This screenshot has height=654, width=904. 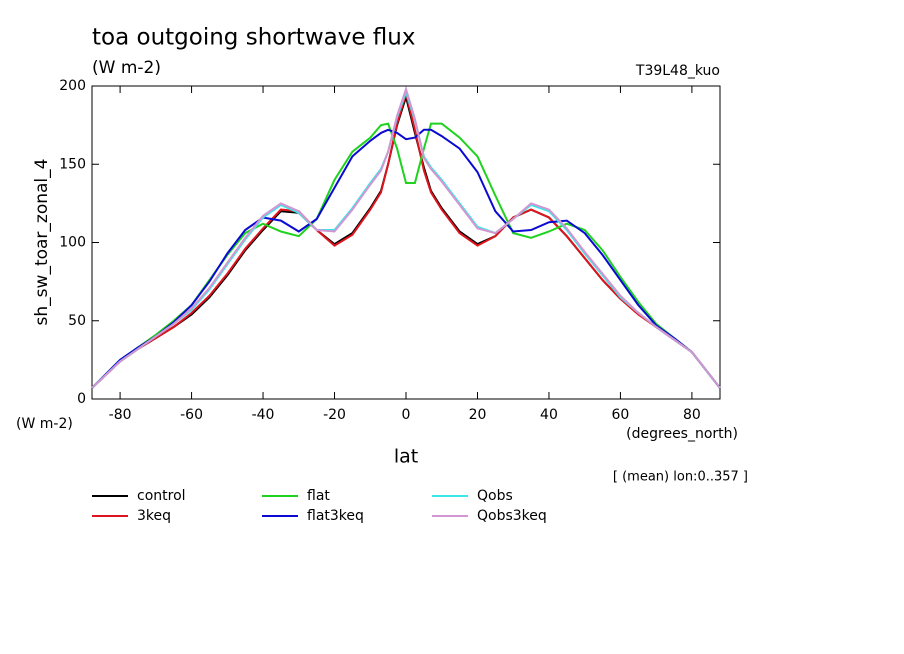 I want to click on note: [ (mean) lon:0..357 ], so click(x=680, y=477).